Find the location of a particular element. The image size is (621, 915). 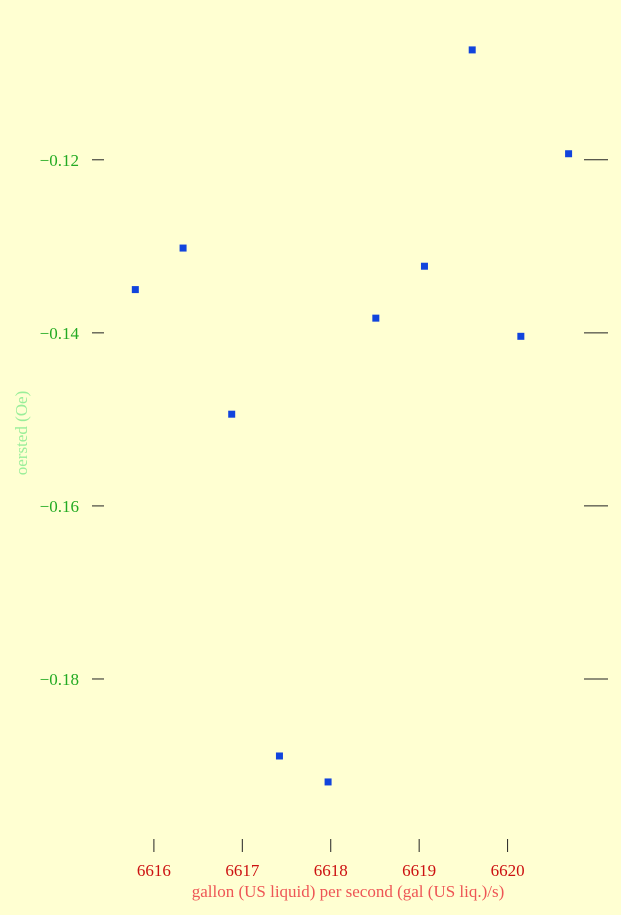

x-tick-label: 6617 is located at coordinates (242, 870).